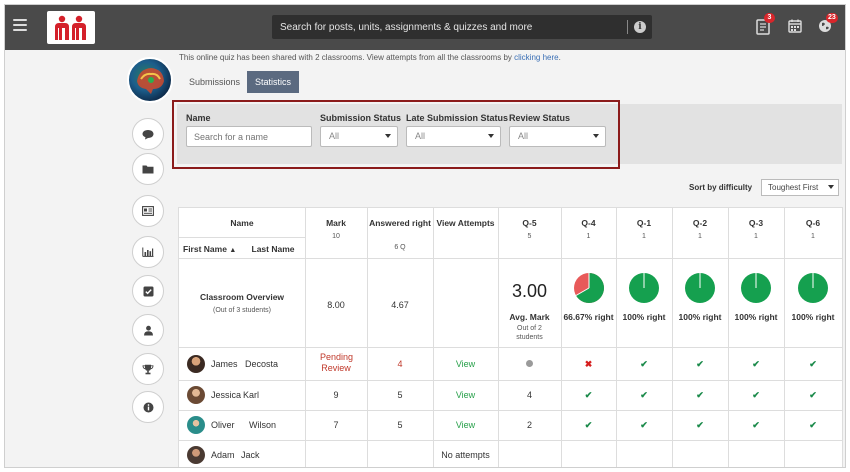  I want to click on student-first-name: James, so click(224, 363).